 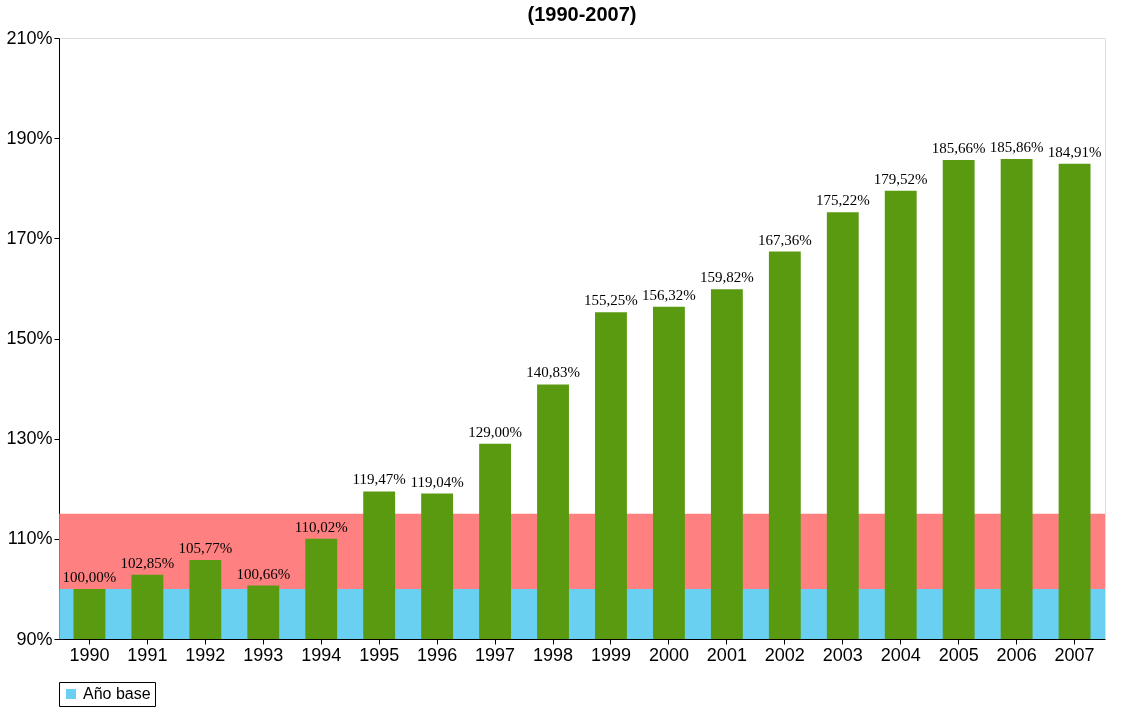 I want to click on y-tick-label: 90%, so click(x=34, y=638).